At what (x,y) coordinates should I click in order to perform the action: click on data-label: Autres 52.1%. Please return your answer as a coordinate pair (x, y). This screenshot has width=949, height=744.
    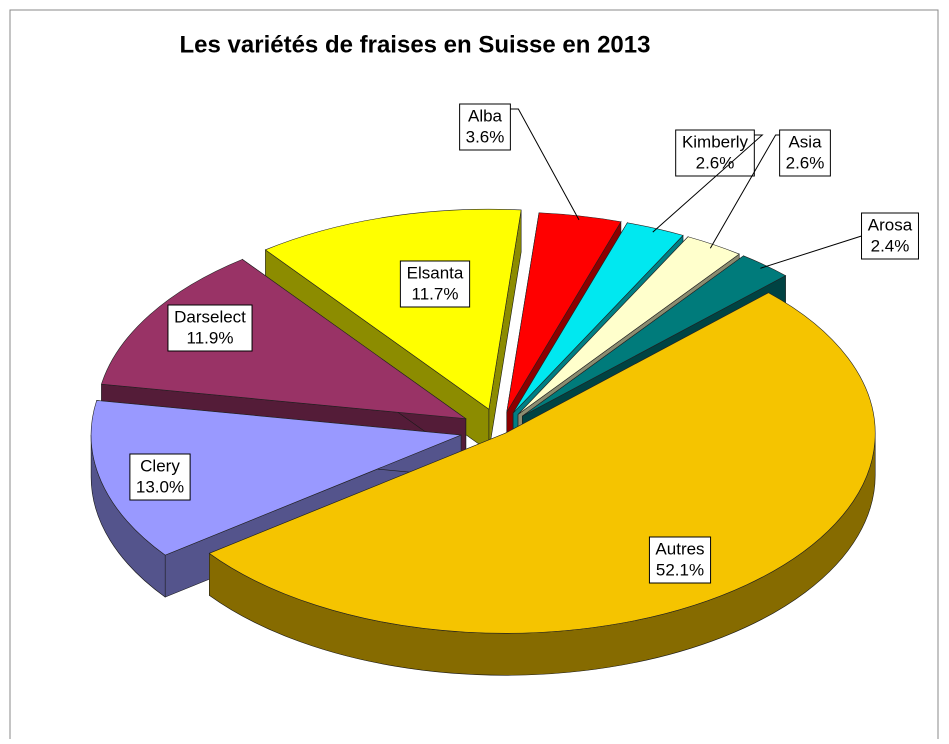
    Looking at the image, I should click on (680, 560).